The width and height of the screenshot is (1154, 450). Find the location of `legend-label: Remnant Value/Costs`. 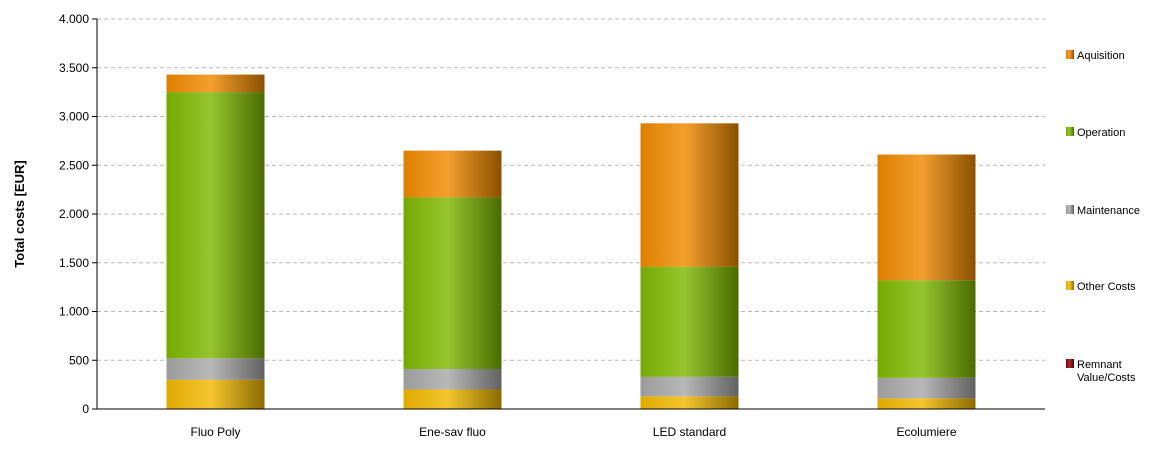

legend-label: Remnant Value/Costs is located at coordinates (1106, 371).